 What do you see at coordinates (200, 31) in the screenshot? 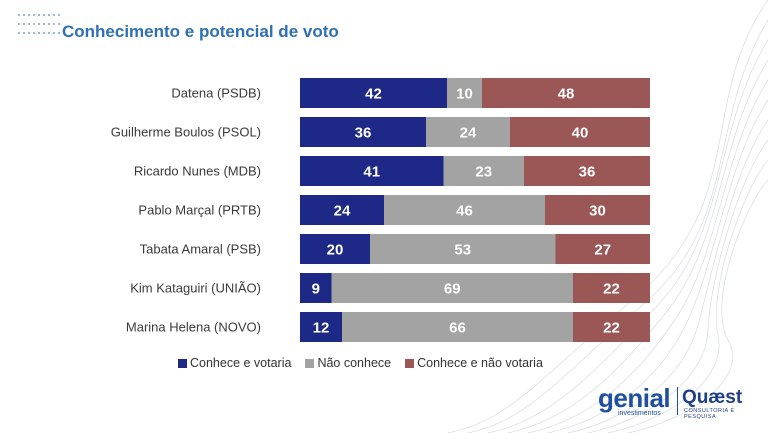
I see `chart-title: Conhecimento e potencial de voto` at bounding box center [200, 31].